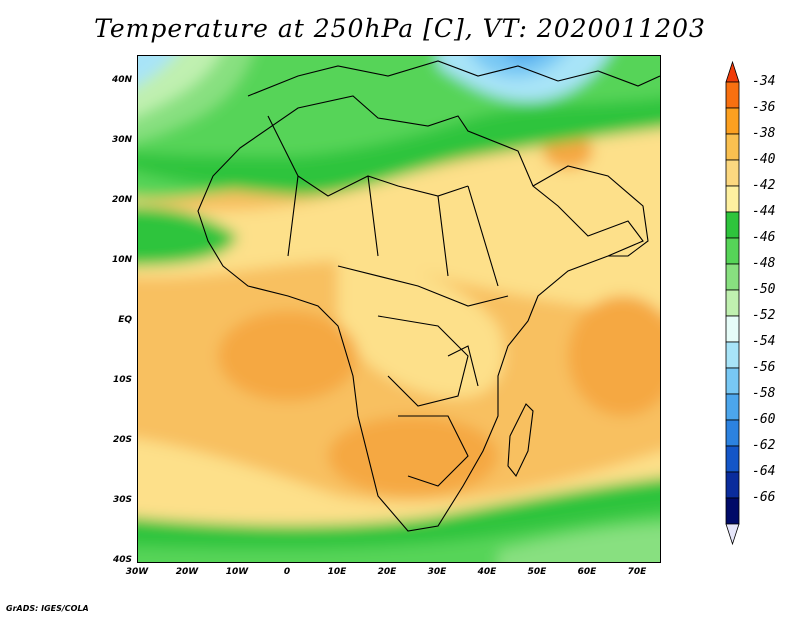 Image resolution: width=800 pixels, height=618 pixels. Describe the element at coordinates (122, 500) in the screenshot. I see `lat-label: 30S` at that location.